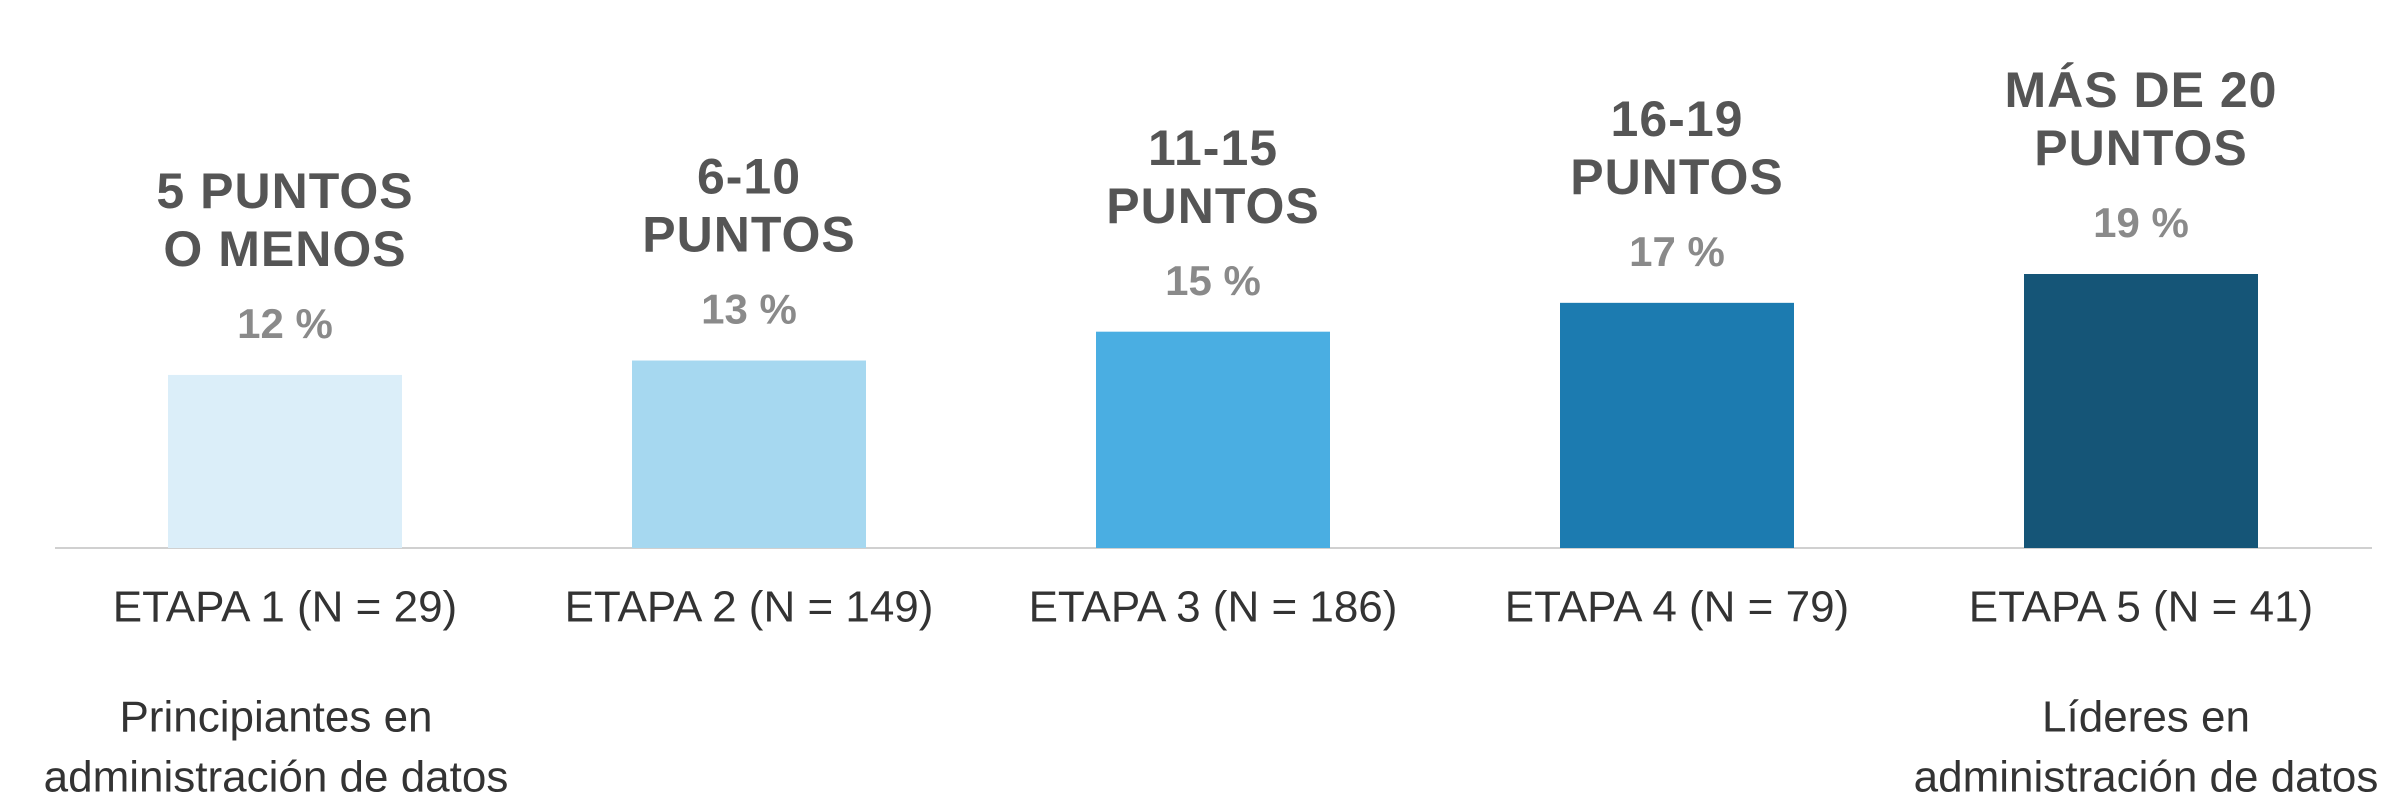  Describe the element at coordinates (1213, 148) in the screenshot. I see `stage-header: 11-15` at that location.